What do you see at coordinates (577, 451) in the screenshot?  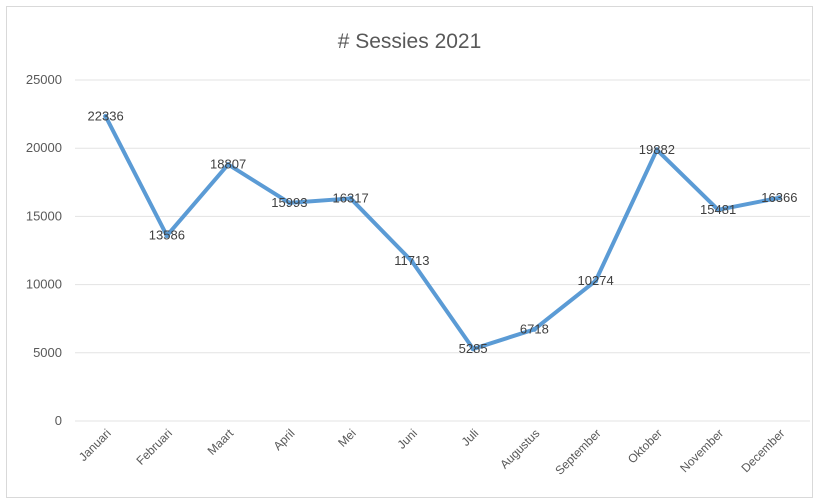 I see `x-tick-label: September` at bounding box center [577, 451].